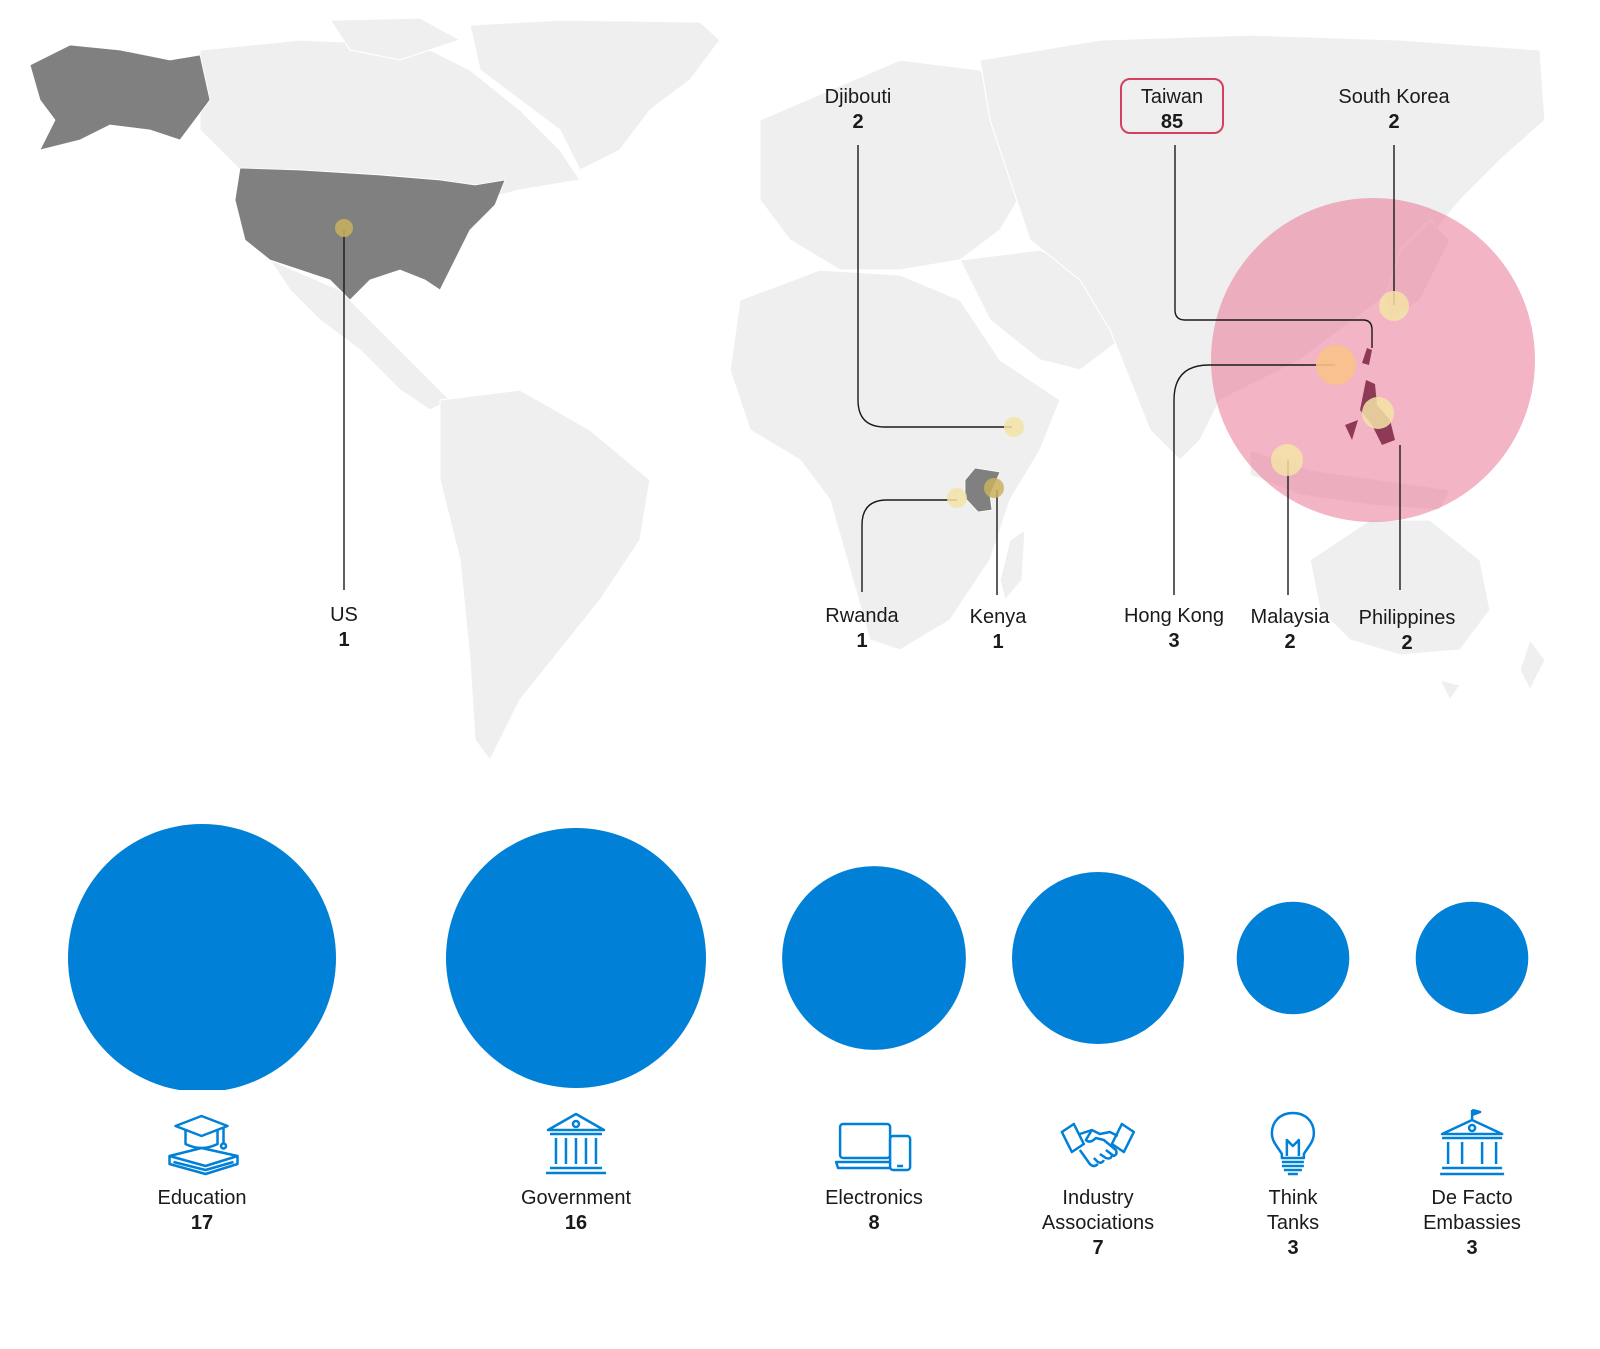 The width and height of the screenshot is (1600, 1349). What do you see at coordinates (1254, 479) in the screenshot?
I see `hong-kong-leader-line` at bounding box center [1254, 479].